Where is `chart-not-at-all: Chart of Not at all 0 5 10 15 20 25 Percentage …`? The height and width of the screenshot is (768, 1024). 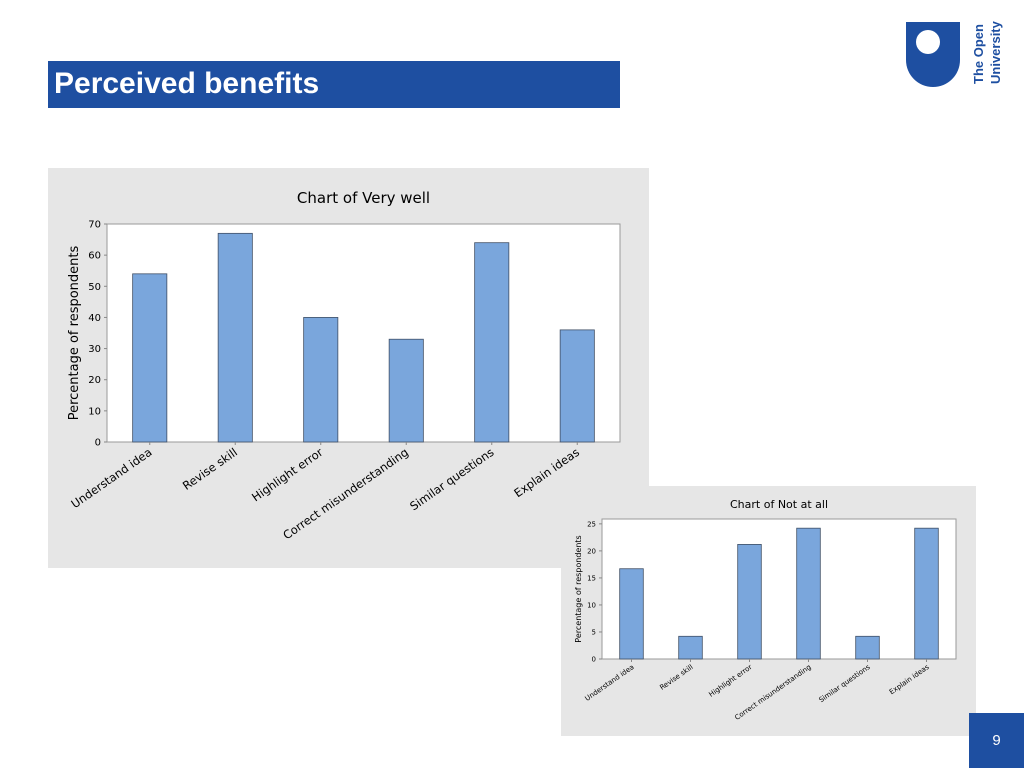 chart-not-at-all: Chart of Not at all 0 5 10 15 20 25 Percentage … is located at coordinates (765, 610).